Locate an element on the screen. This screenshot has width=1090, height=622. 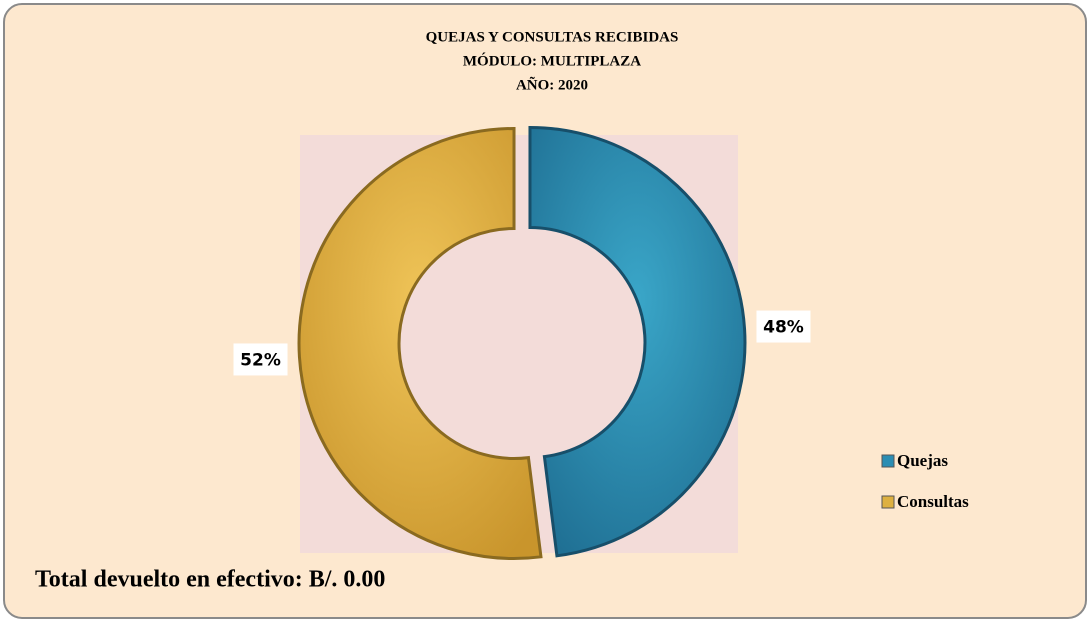
annotation: Total devuelto en efectivo: B/. 0.00 is located at coordinates (210, 580).